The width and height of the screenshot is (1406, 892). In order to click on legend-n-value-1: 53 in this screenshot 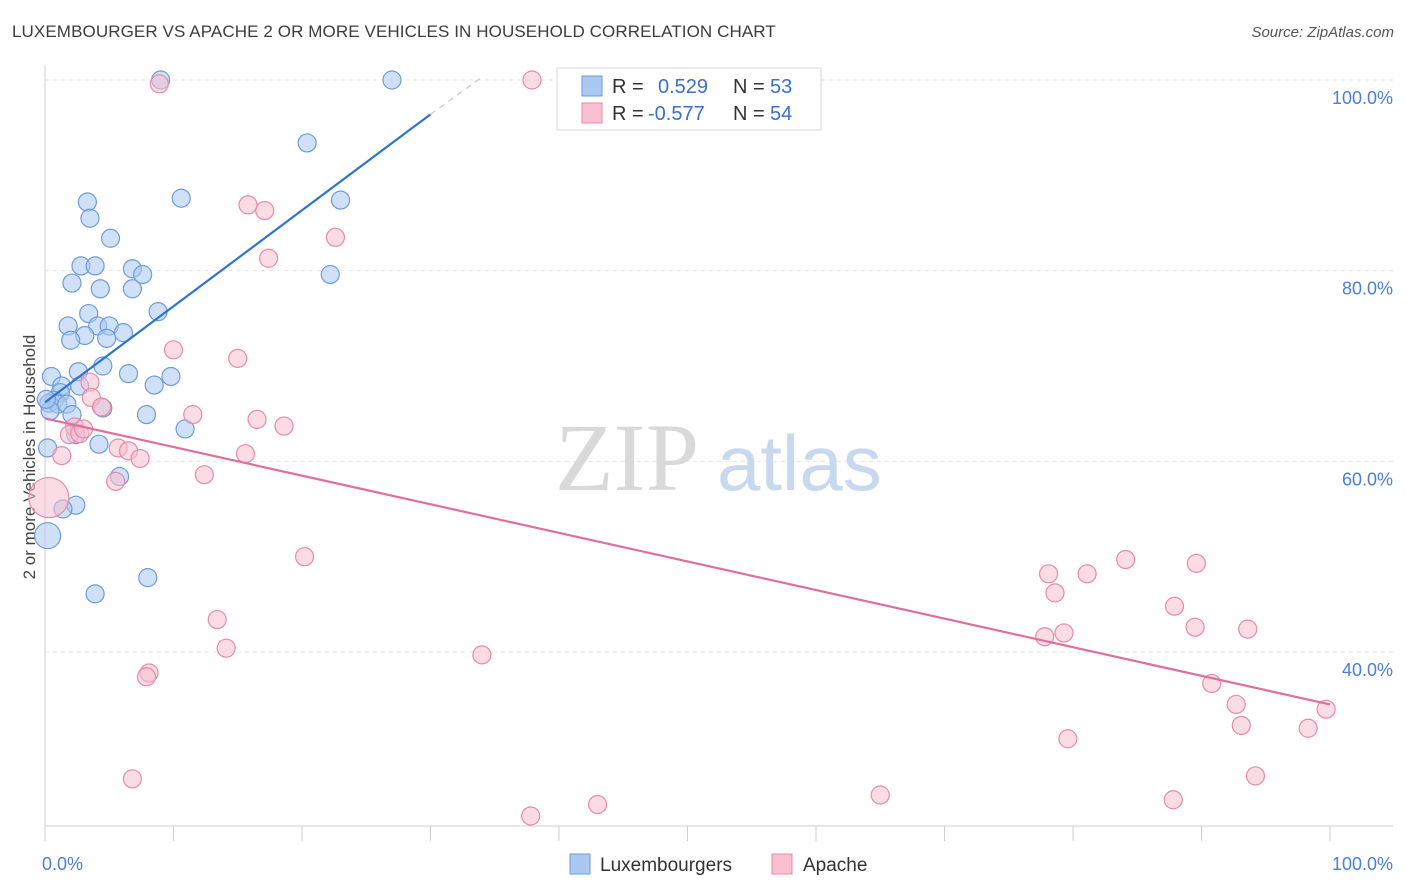, I will do `click(781, 87)`.